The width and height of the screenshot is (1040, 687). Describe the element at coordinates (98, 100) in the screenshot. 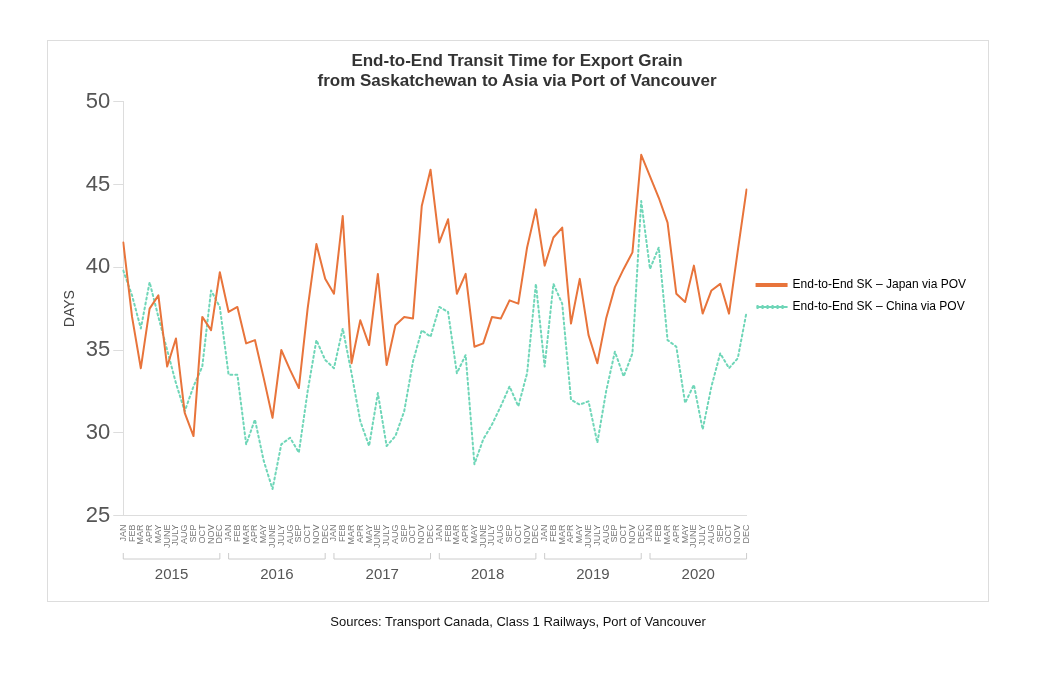

I see `y-tick-label: 50` at that location.